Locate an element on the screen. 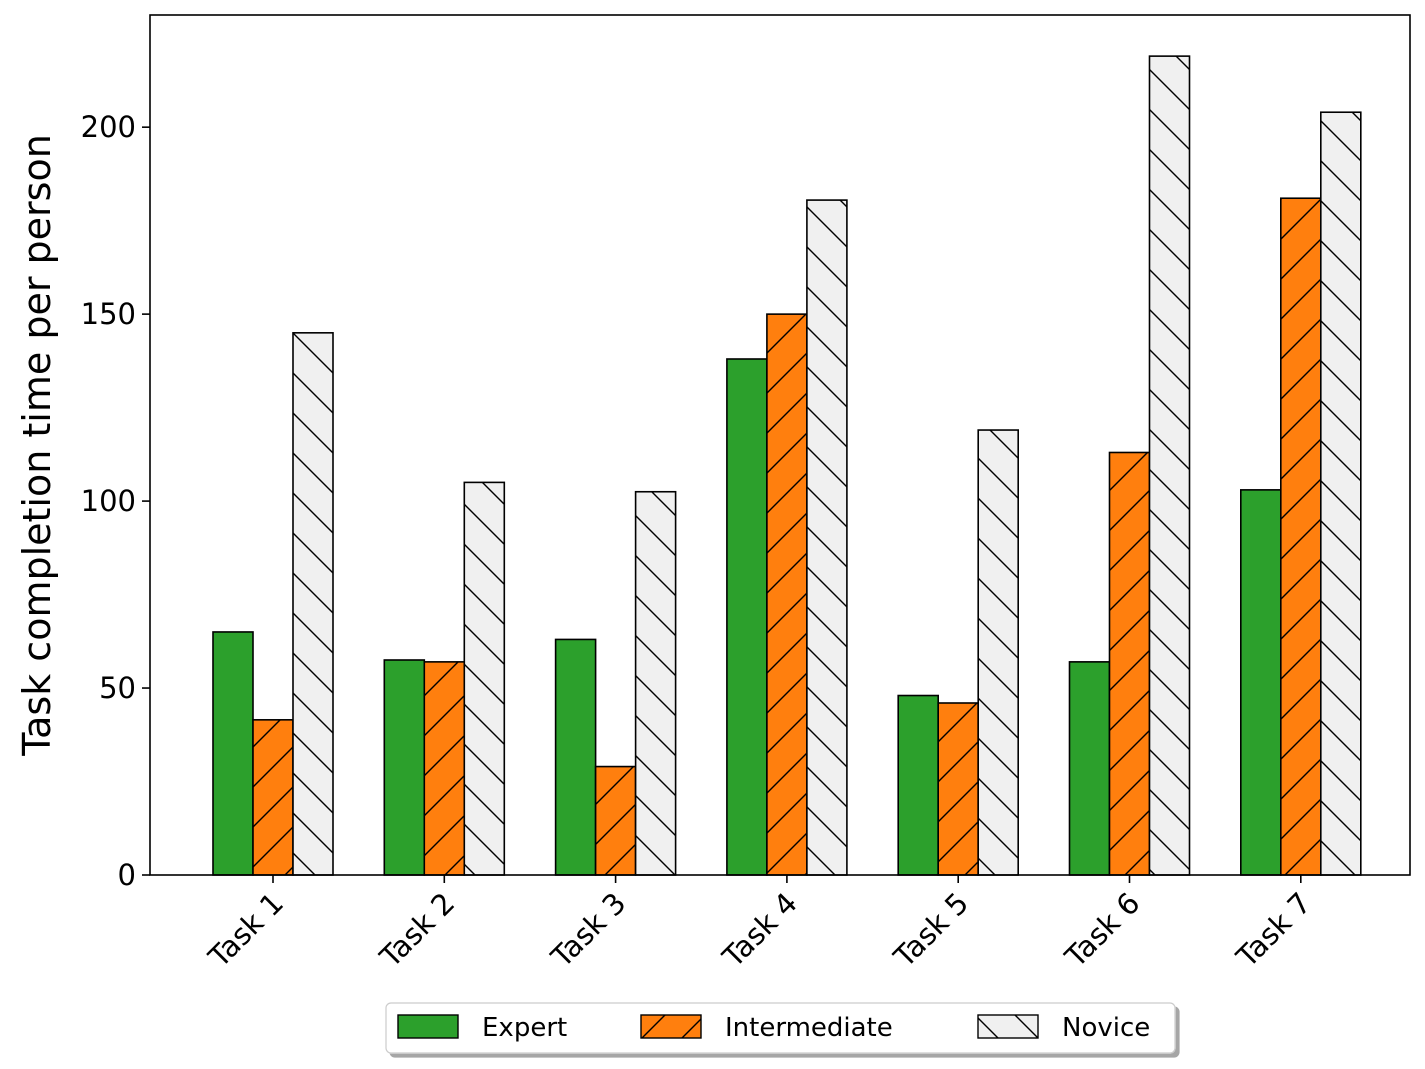 The width and height of the screenshot is (1425, 1069). x-tick-label: Task 7 is located at coordinates (1273, 930).